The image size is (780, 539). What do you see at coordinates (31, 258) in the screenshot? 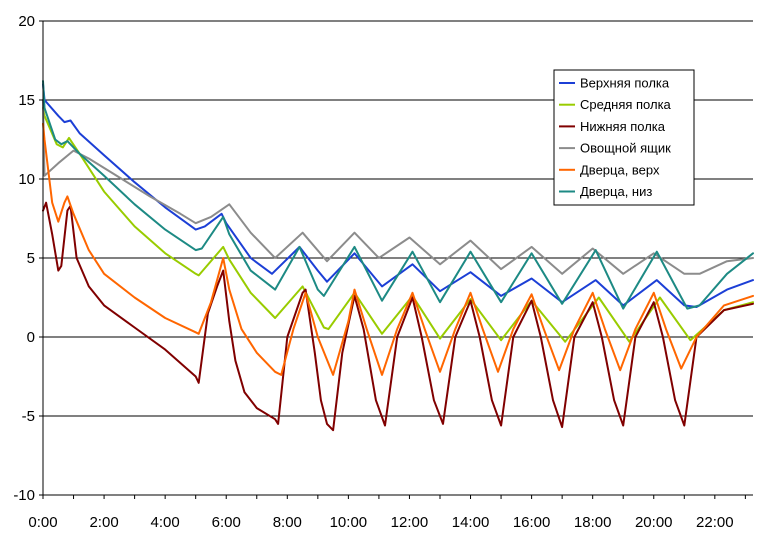
I see `y-tick-label: 5` at bounding box center [31, 258].